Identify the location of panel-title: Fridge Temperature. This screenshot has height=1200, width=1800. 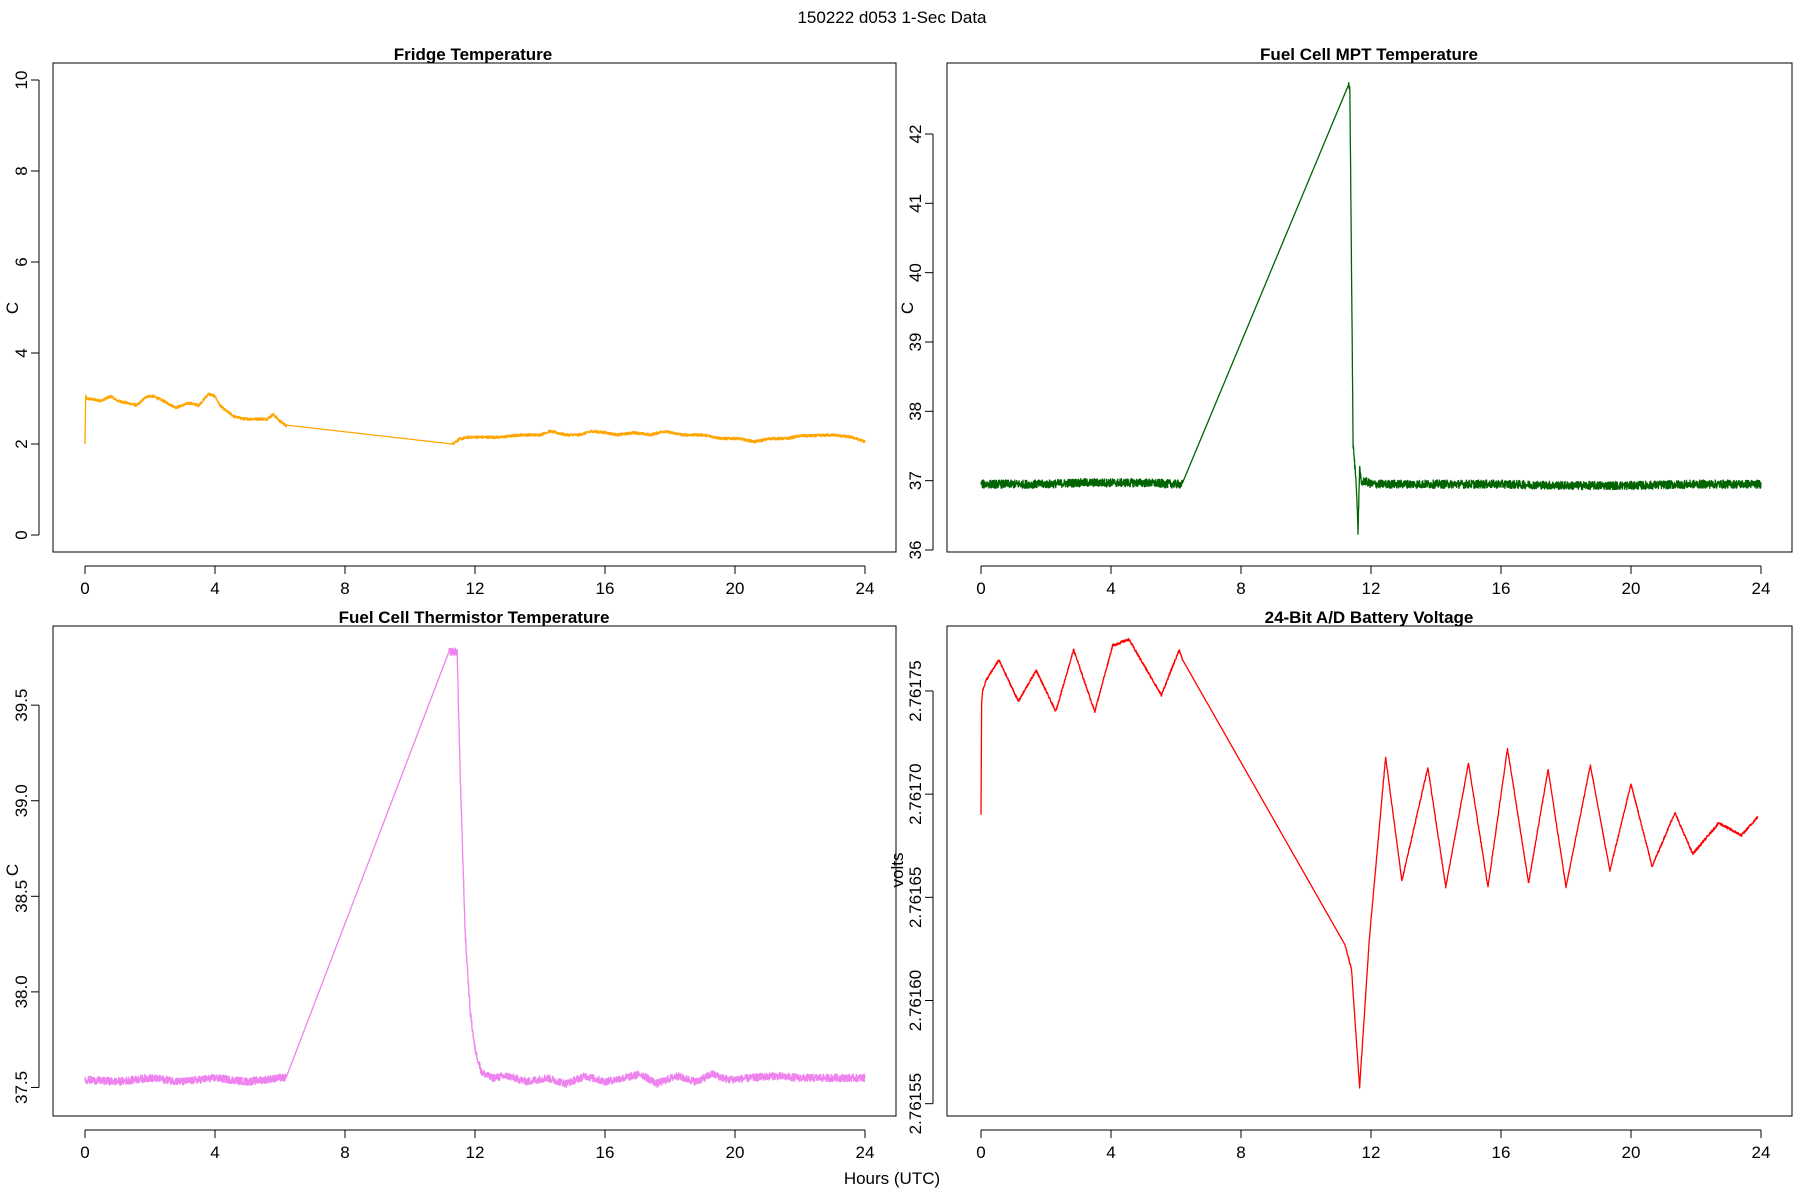
(473, 54).